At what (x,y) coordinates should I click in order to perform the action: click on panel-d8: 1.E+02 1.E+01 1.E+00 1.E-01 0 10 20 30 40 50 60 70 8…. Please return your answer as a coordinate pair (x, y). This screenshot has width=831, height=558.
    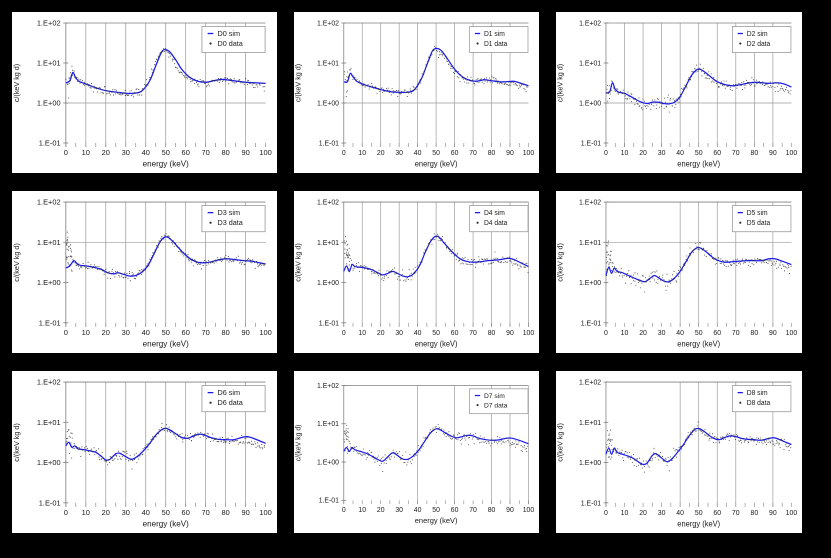
    Looking at the image, I should click on (679, 452).